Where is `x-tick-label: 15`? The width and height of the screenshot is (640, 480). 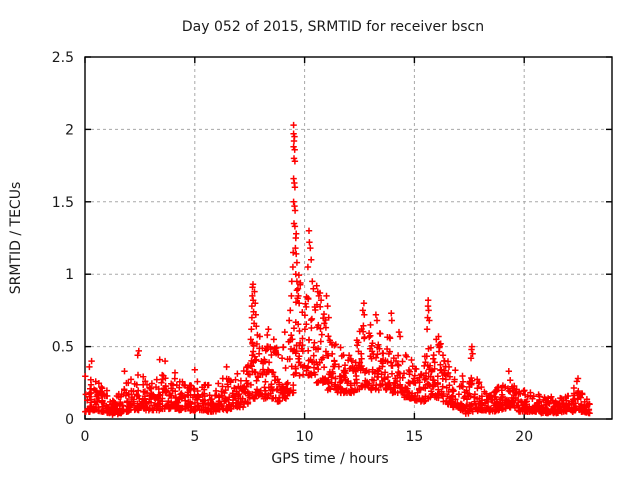 x-tick-label: 15 is located at coordinates (414, 437).